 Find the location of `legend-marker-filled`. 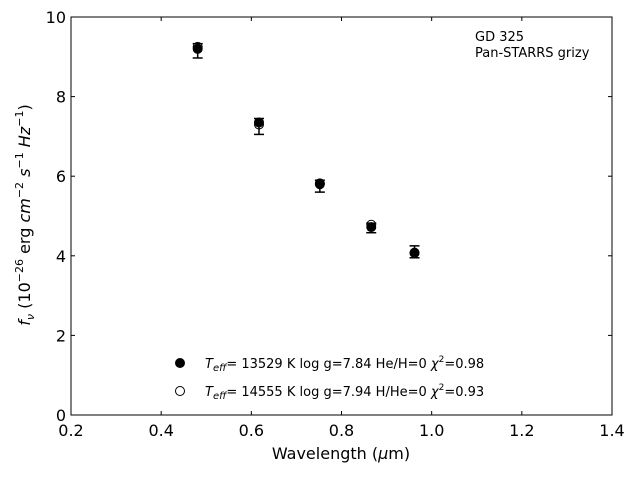

legend-marker-filled is located at coordinates (180, 363).